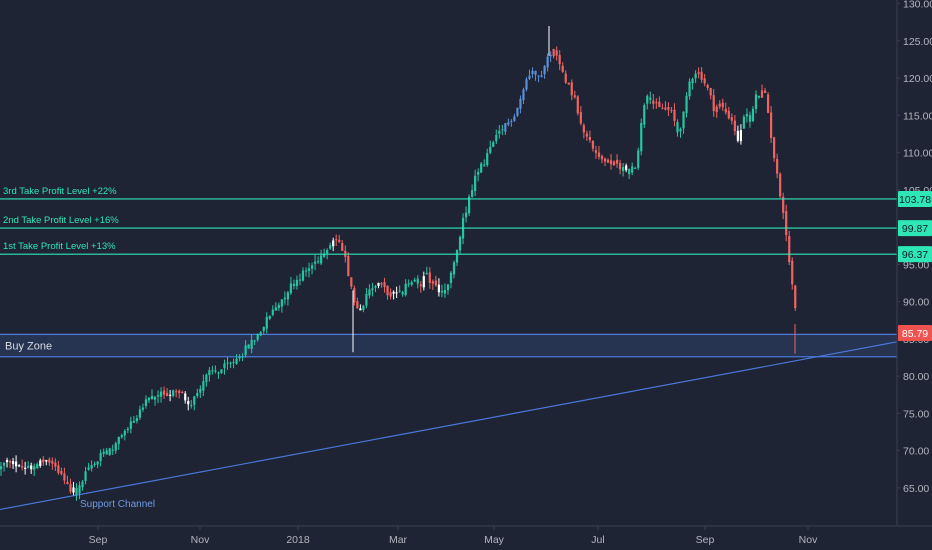 The width and height of the screenshot is (932, 550). I want to click on level-price-tag-text: 96.37, so click(915, 255).